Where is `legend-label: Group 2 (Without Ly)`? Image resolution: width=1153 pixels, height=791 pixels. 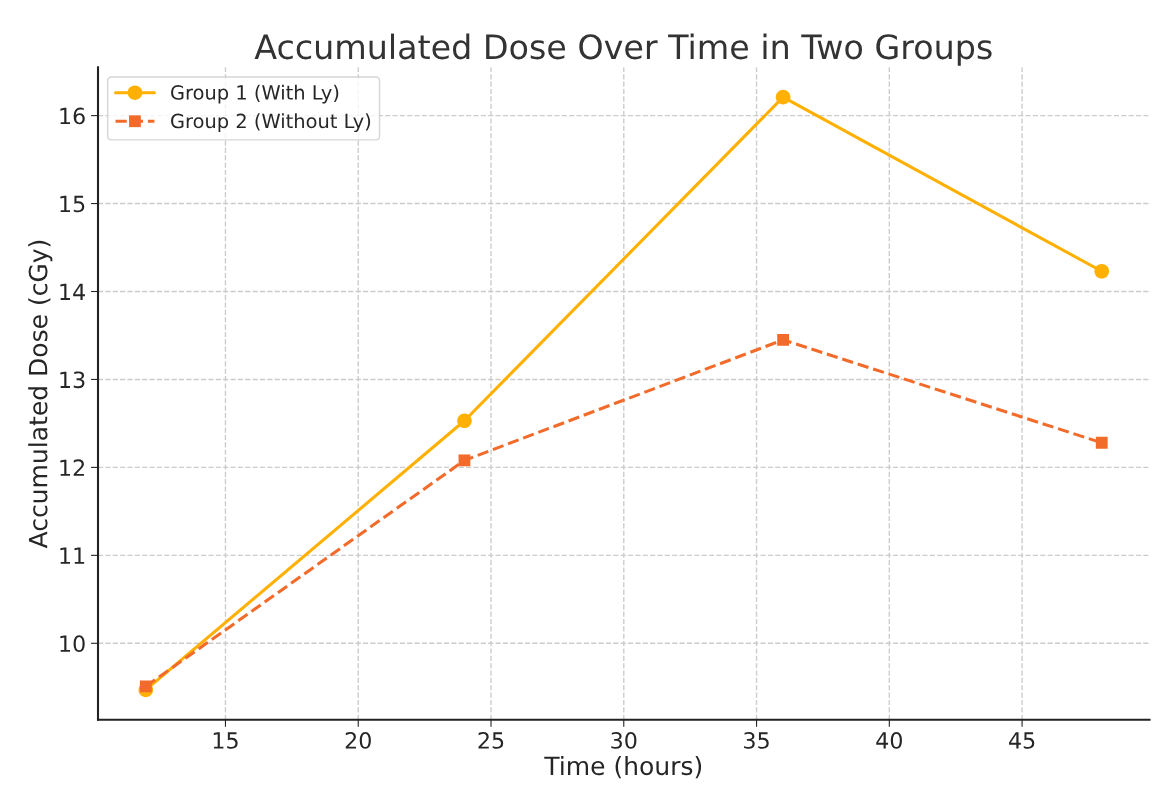
legend-label: Group 2 (Without Ly) is located at coordinates (271, 123).